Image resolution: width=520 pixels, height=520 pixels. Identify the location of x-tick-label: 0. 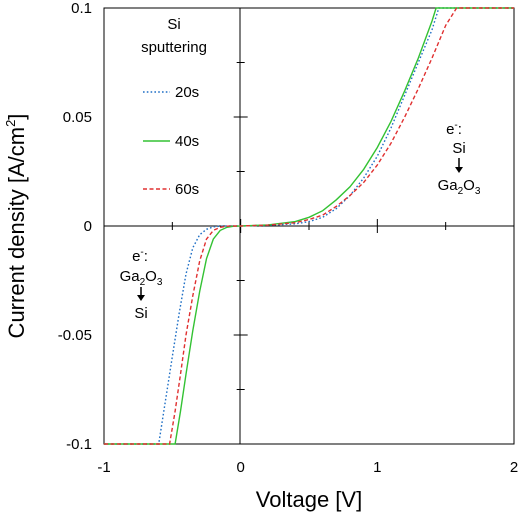
(240, 467).